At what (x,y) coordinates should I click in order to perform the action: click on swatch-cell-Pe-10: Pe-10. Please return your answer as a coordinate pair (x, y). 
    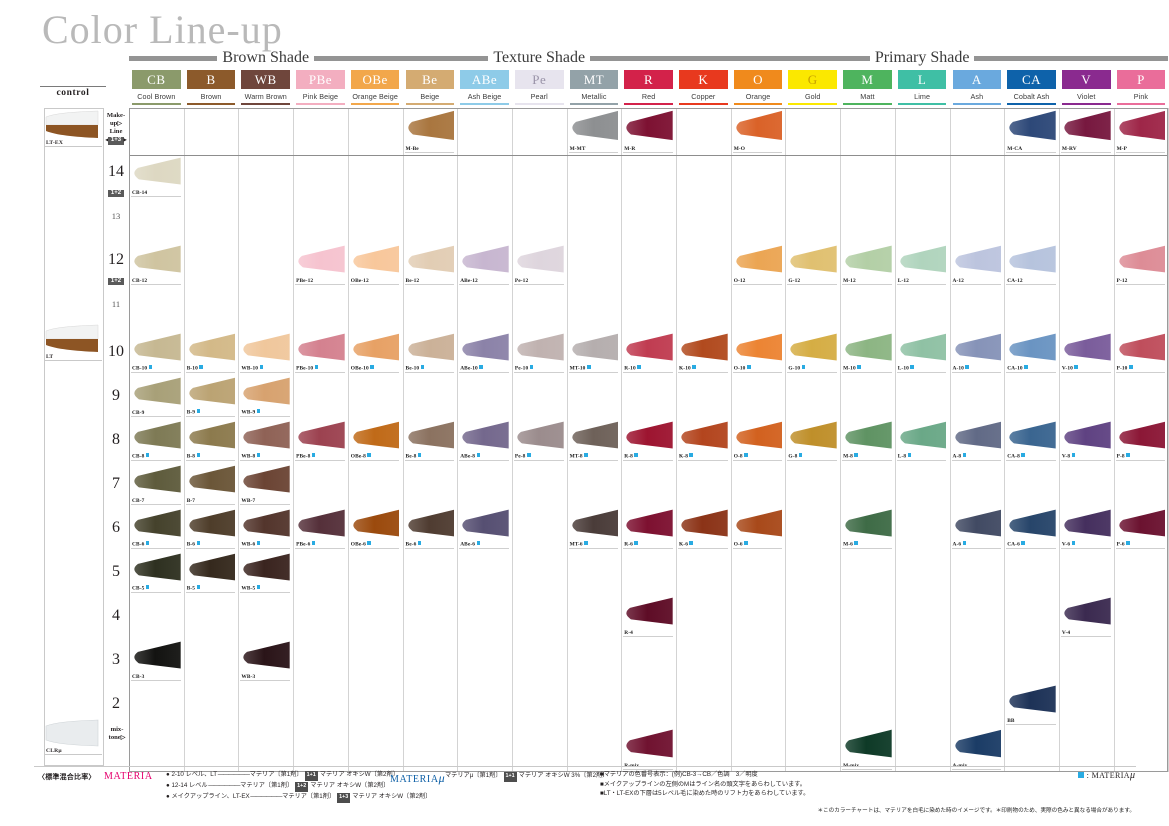
    Looking at the image, I should click on (538, 353).